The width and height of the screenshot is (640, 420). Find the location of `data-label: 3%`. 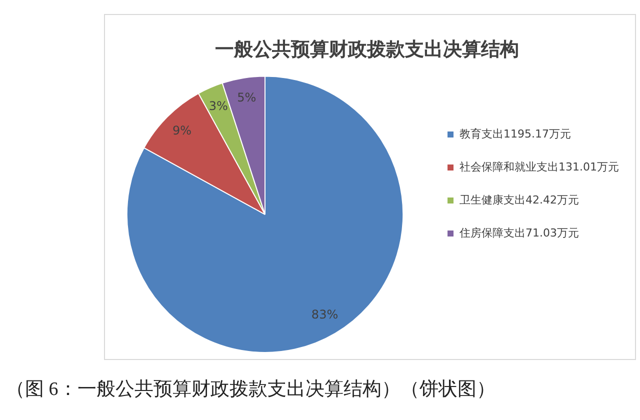

data-label: 3% is located at coordinates (218, 105).